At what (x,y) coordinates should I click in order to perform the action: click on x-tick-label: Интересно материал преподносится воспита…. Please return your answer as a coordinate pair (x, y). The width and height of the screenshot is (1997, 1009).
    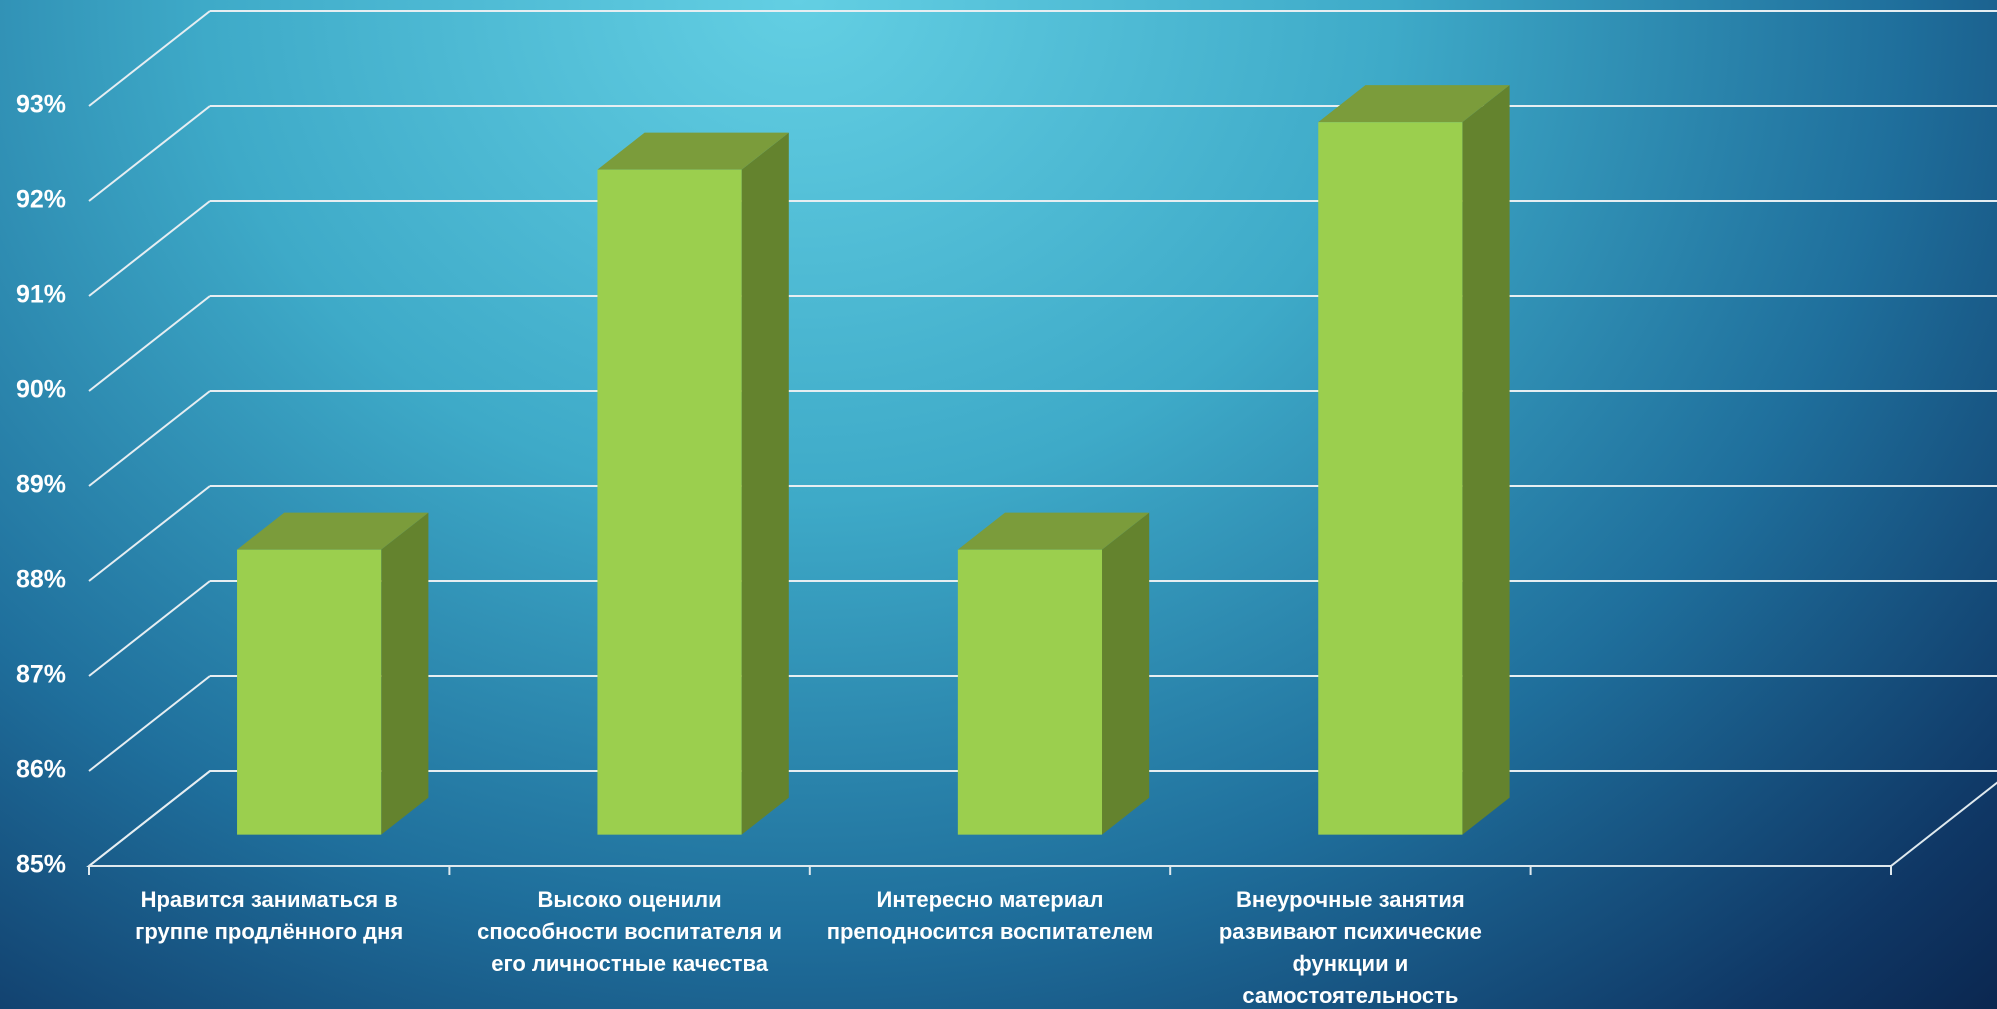
    Looking at the image, I should click on (990, 915).